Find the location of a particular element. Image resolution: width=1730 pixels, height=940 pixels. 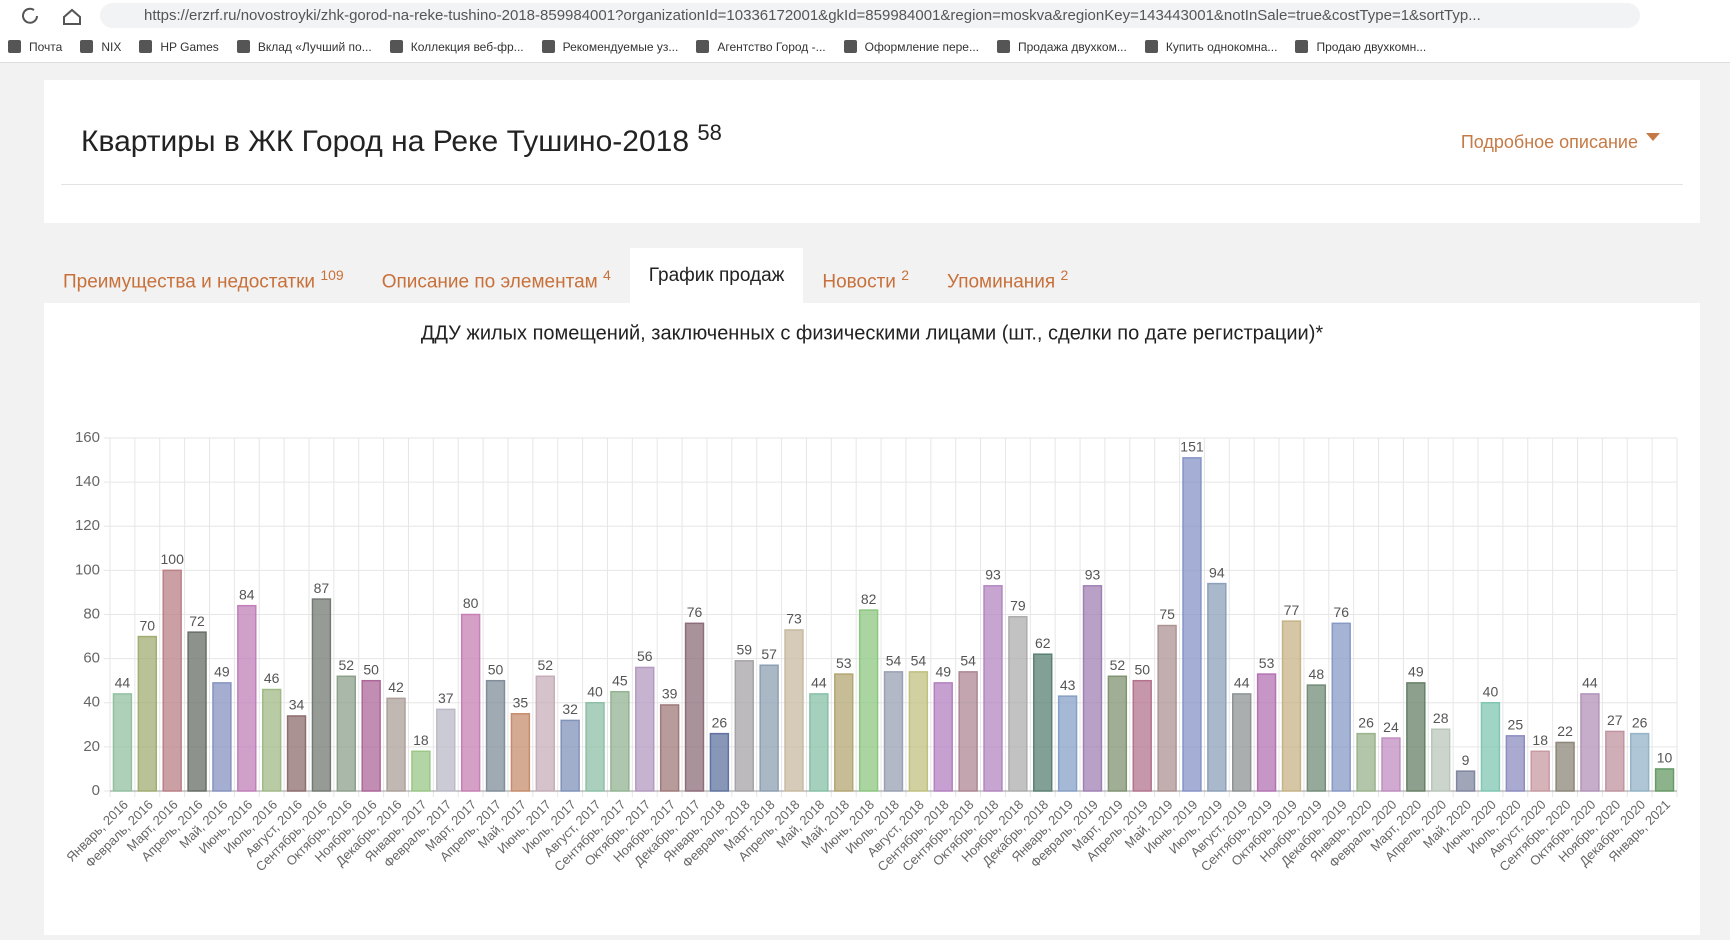

value-label: 34 is located at coordinates (297, 705).